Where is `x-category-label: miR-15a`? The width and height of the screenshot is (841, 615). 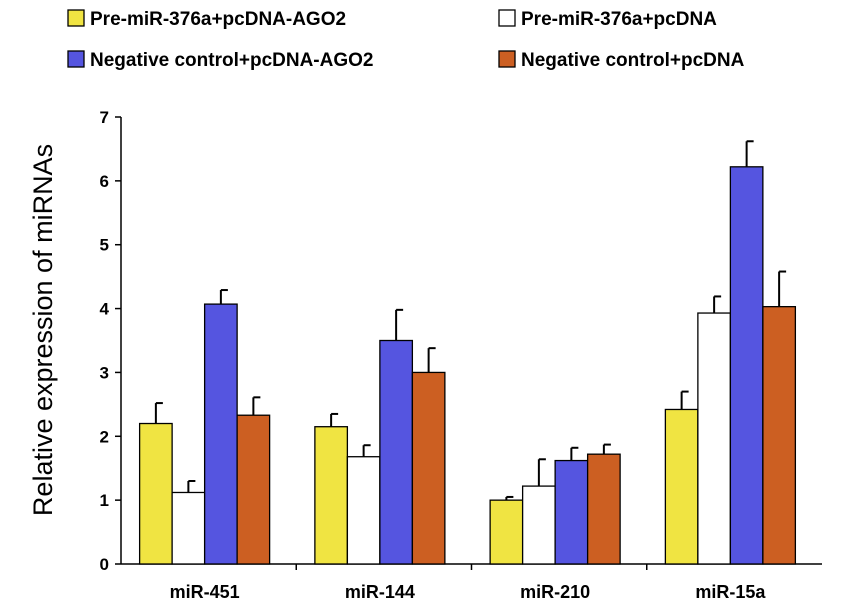 x-category-label: miR-15a is located at coordinates (730, 592).